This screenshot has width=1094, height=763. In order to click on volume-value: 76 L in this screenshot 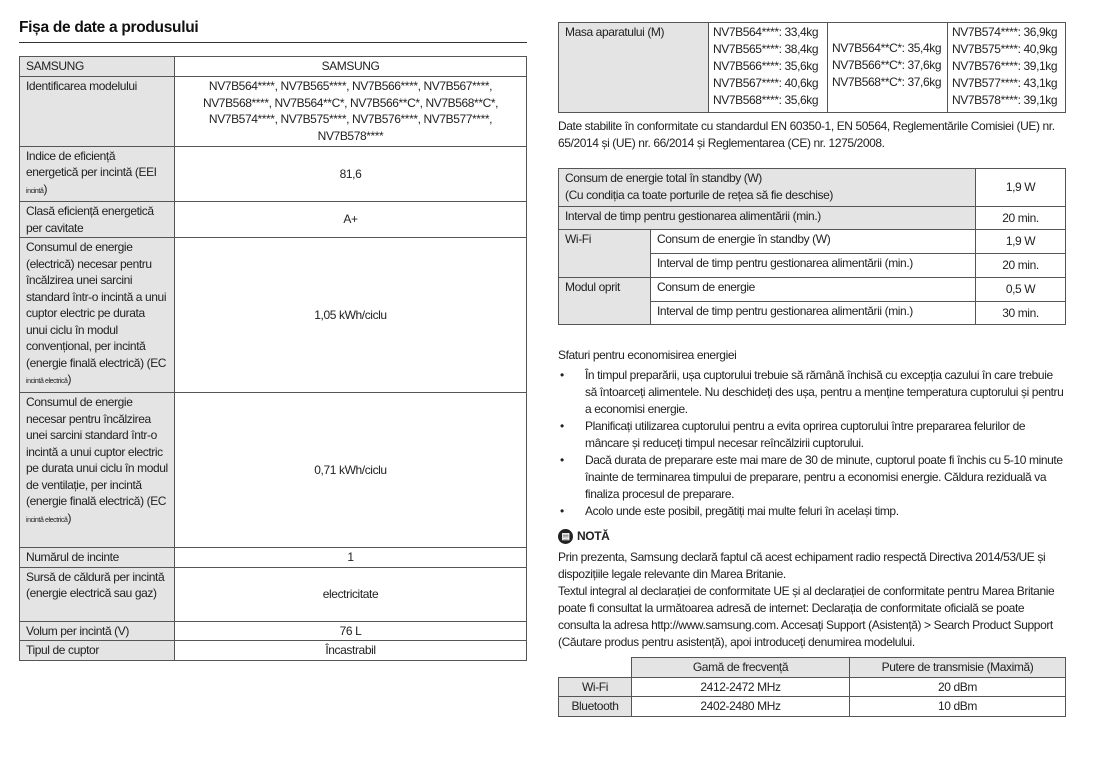, I will do `click(350, 630)`.